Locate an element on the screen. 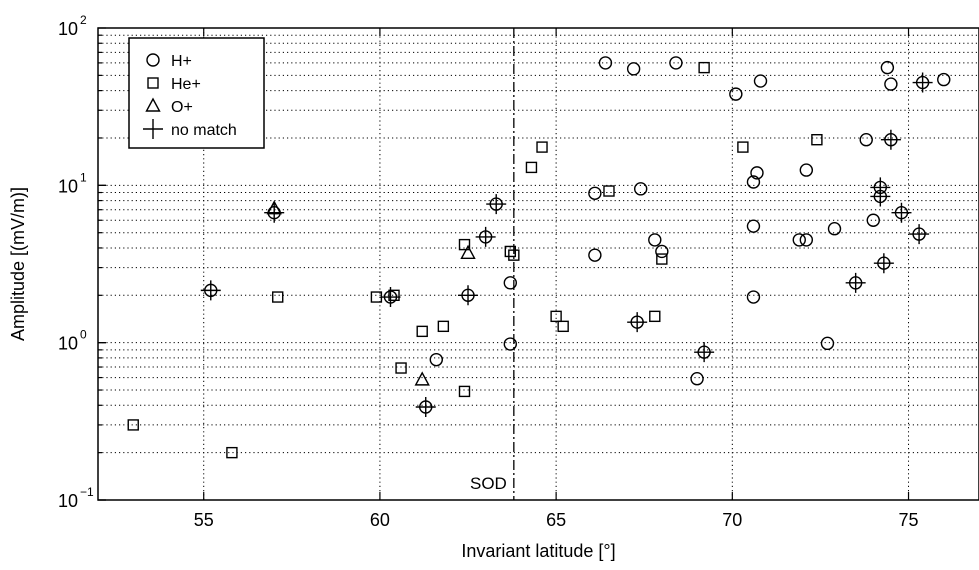 The height and width of the screenshot is (570, 979). y-axis-label: Amplitude [(mV/m)] is located at coordinates (18, 264).